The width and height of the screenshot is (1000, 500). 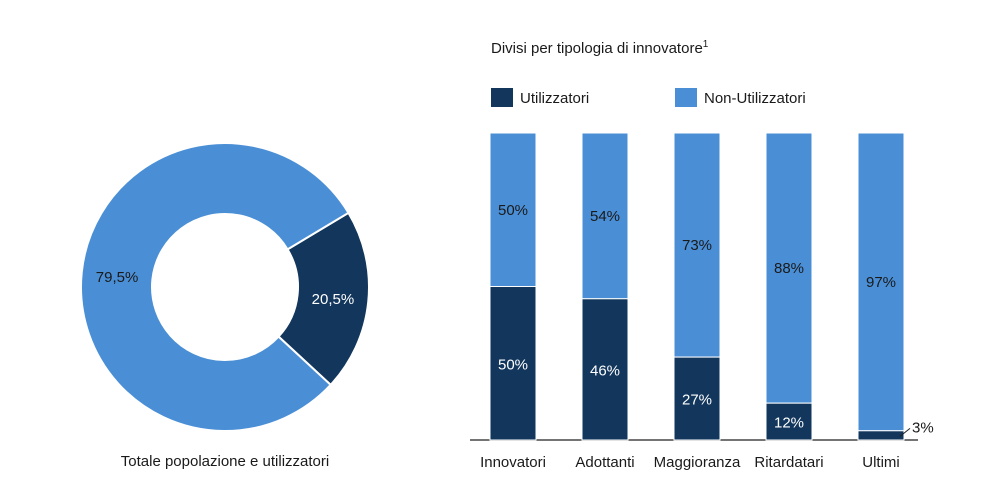 I want to click on x-tick-label-innovatori: Innovatori, so click(x=513, y=462).